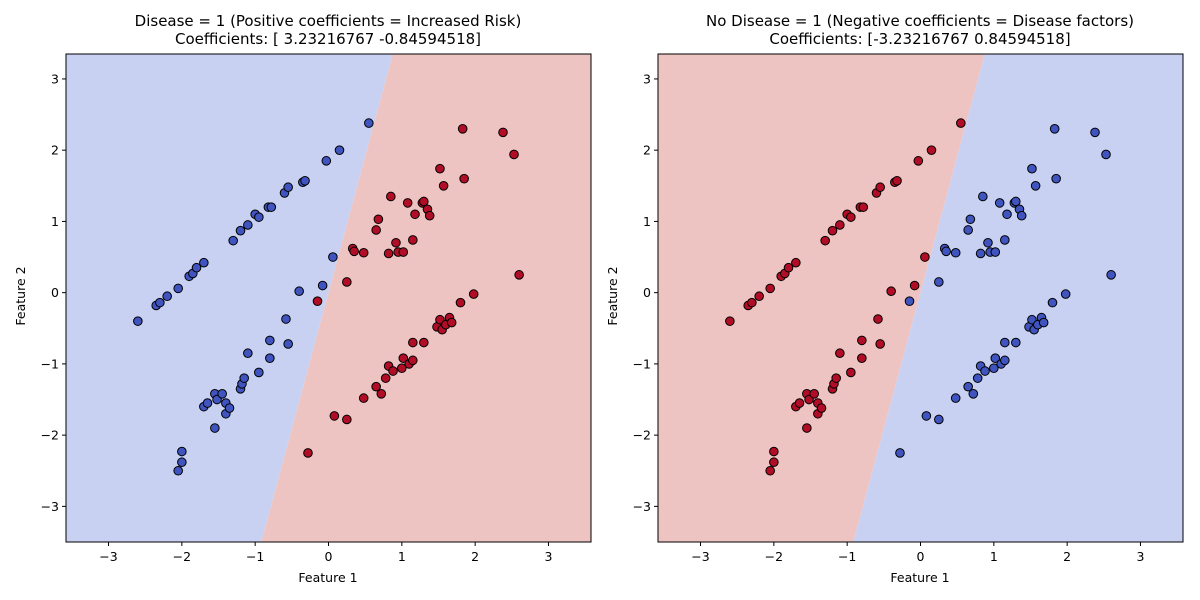  Describe the element at coordinates (50, 435) in the screenshot. I see `y-tick-label: −2` at that location.